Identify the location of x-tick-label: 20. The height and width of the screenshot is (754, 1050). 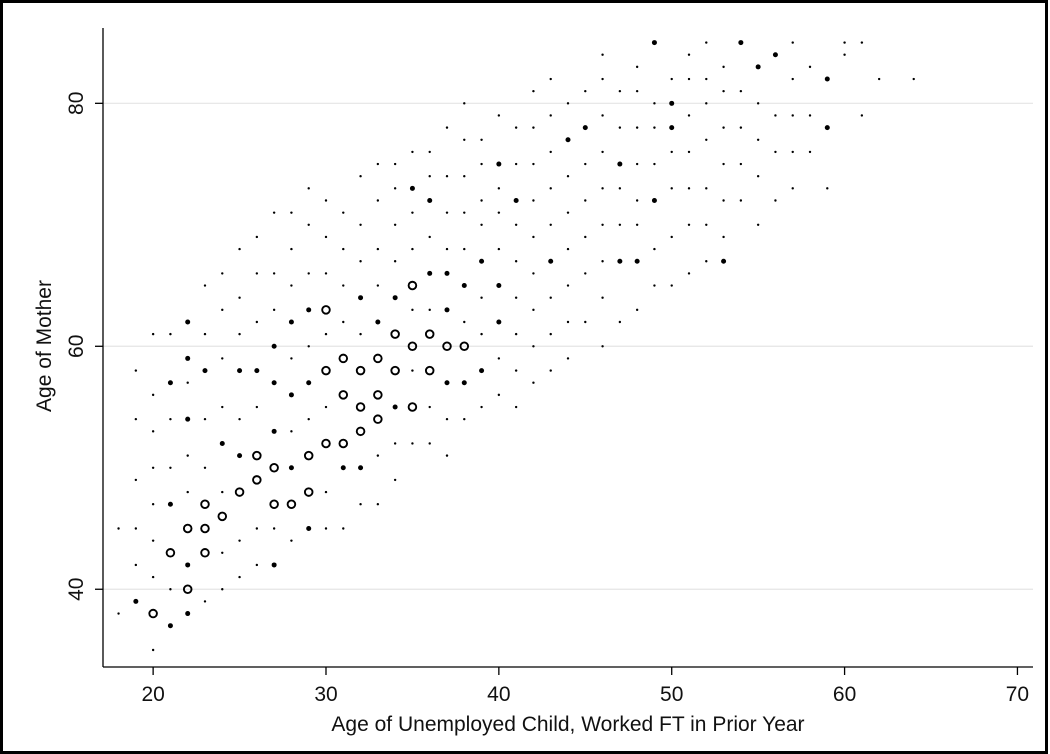
(152, 694).